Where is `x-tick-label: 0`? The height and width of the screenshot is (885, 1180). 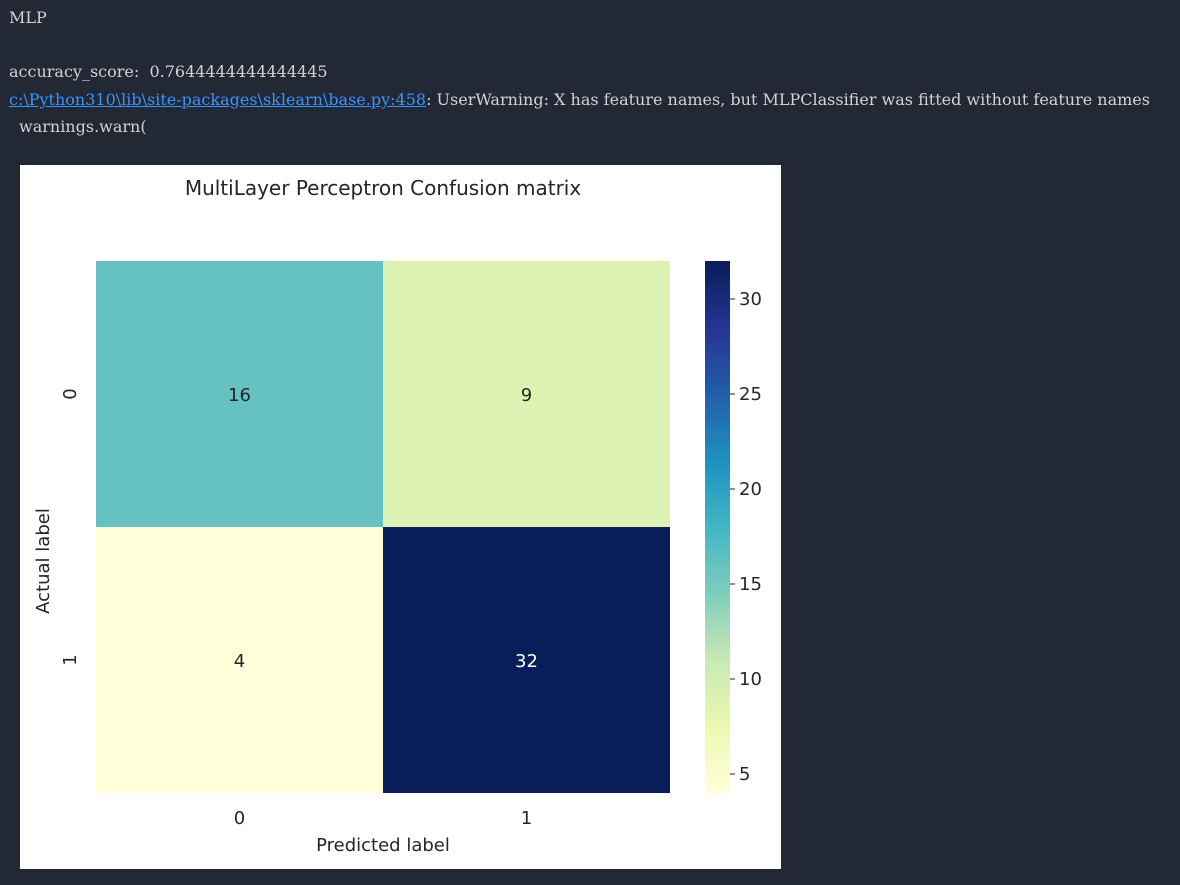 x-tick-label: 0 is located at coordinates (239, 818).